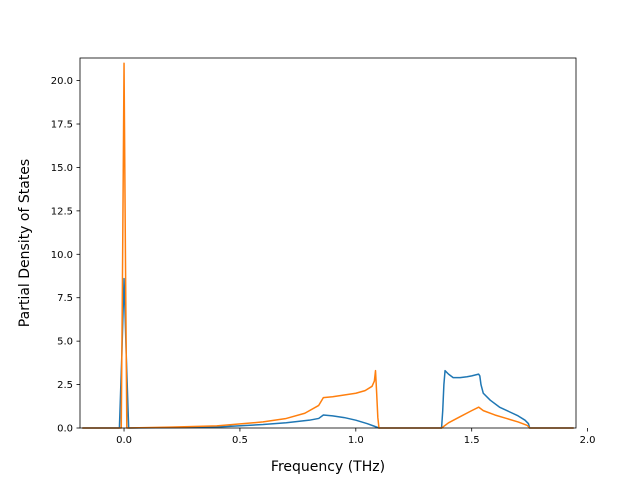  I want to click on x-tick-label: 1.5, so click(472, 440).